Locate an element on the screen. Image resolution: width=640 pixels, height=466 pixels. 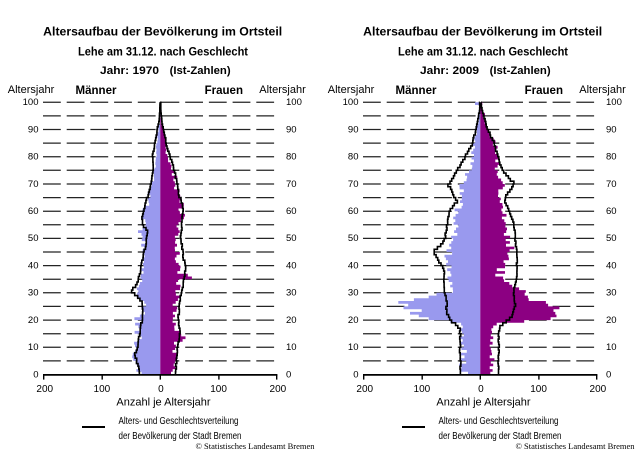
svg-text: Jahr: 2009 is located at coordinates (449, 71).